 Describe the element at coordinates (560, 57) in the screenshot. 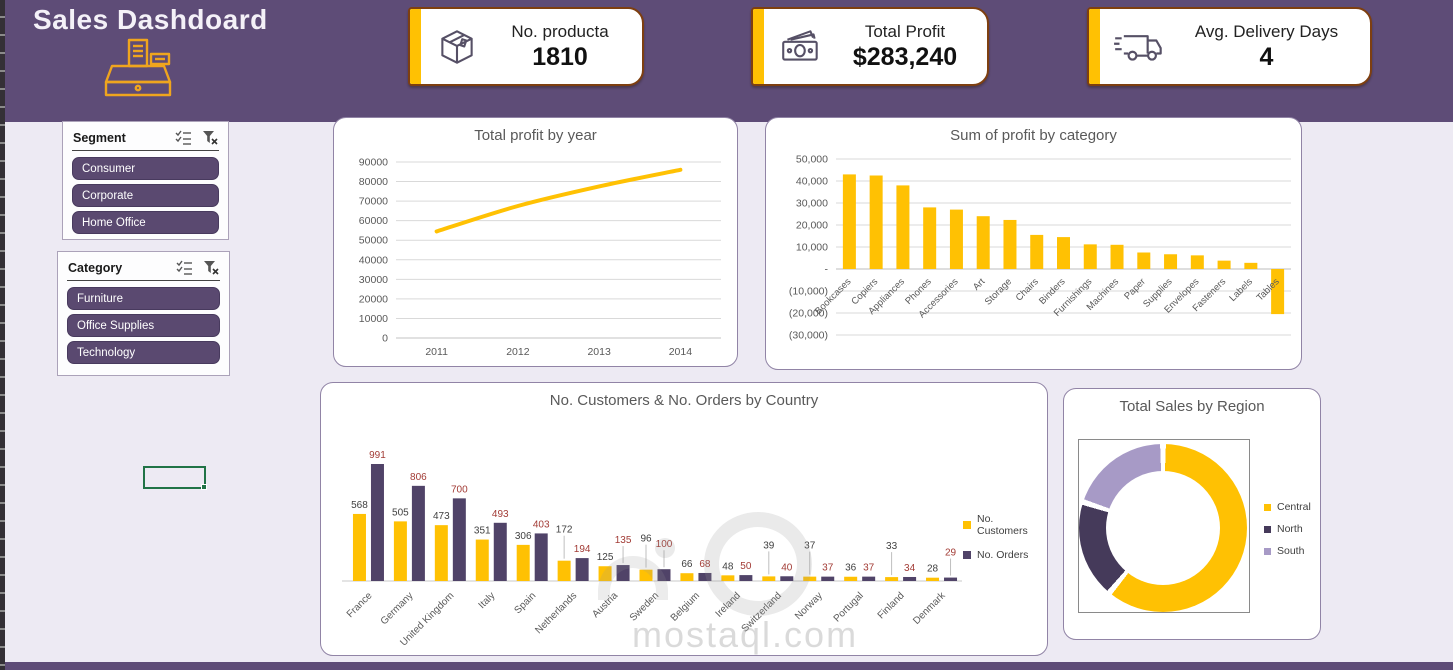

I see `kpi-value: 1810` at that location.